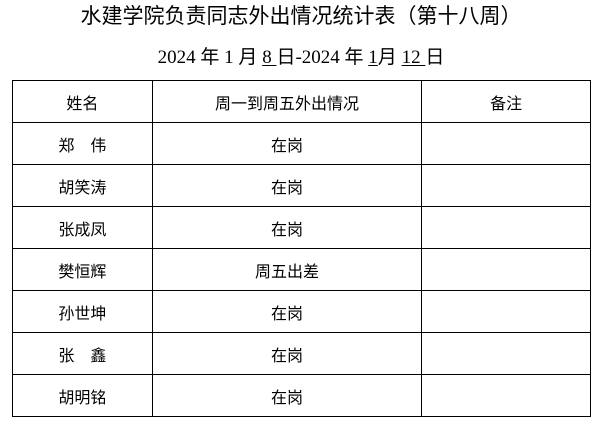  I want to click on date-range: 2024 年 1 月 8 日-2024 年 1月 12 日, so click(301, 58).